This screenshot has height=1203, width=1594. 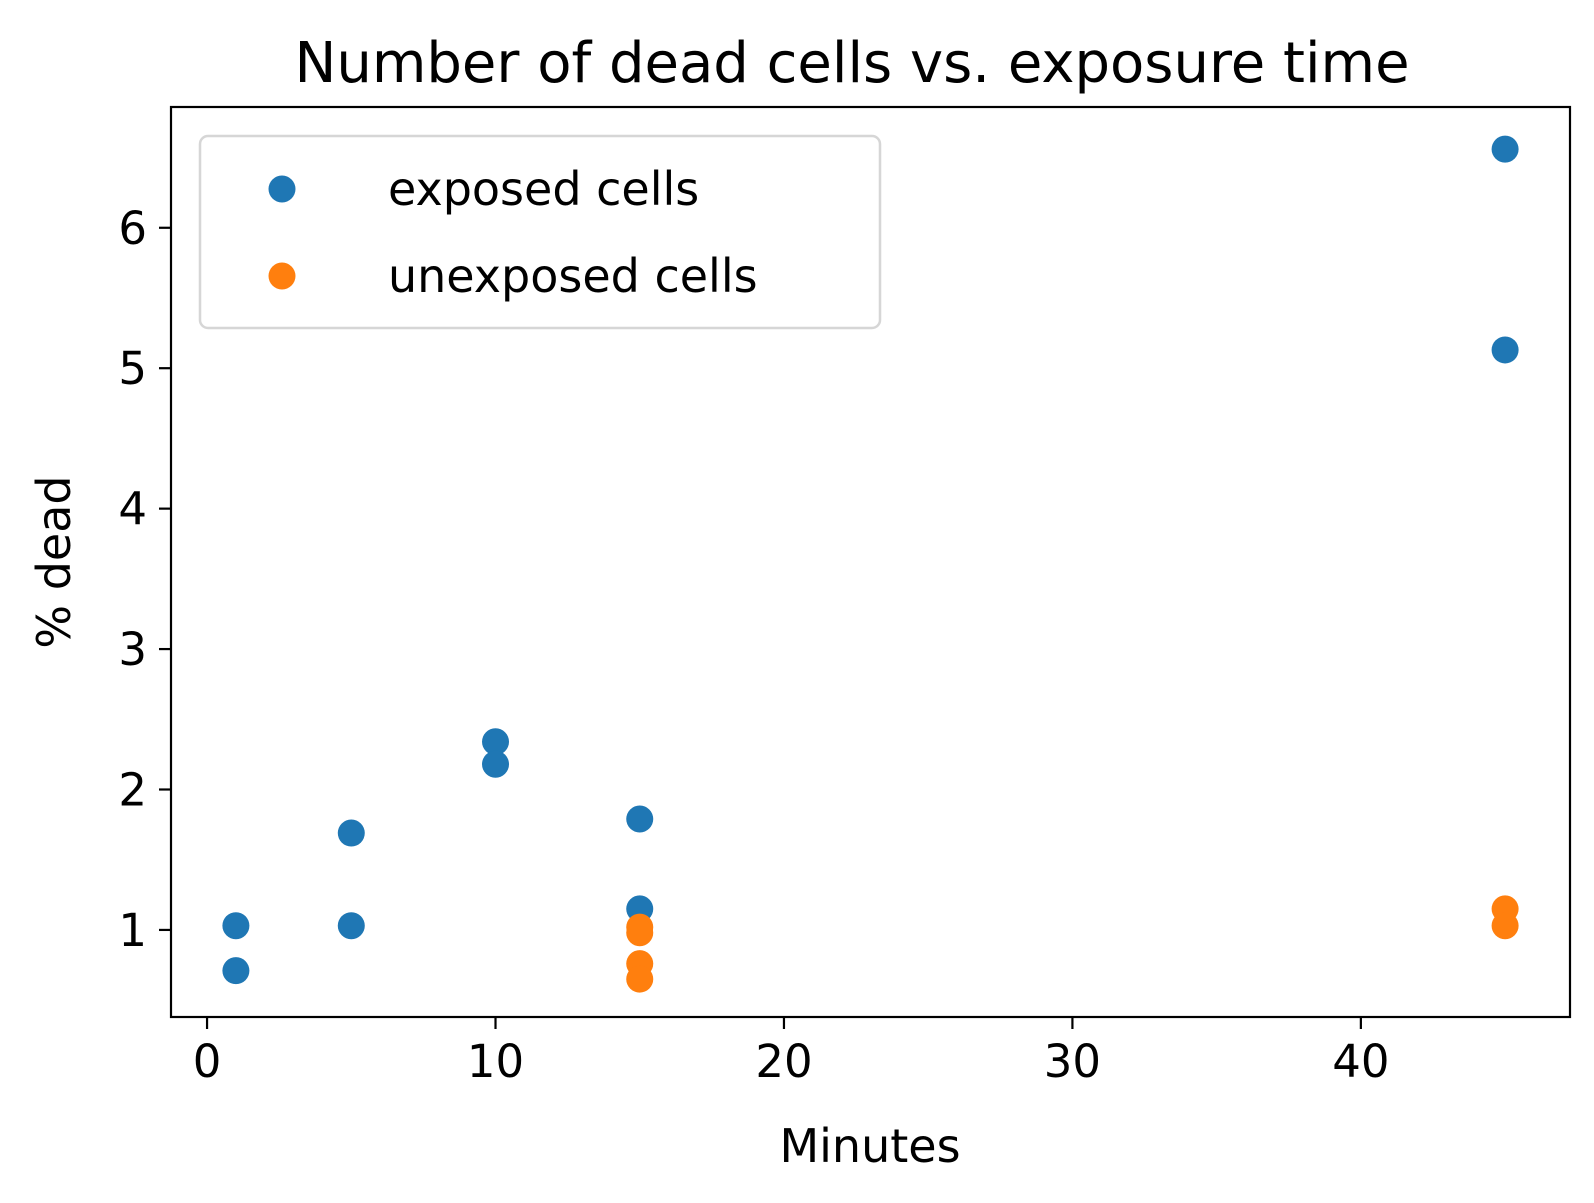 I want to click on x-tick-label: 20, so click(x=783, y=1061).